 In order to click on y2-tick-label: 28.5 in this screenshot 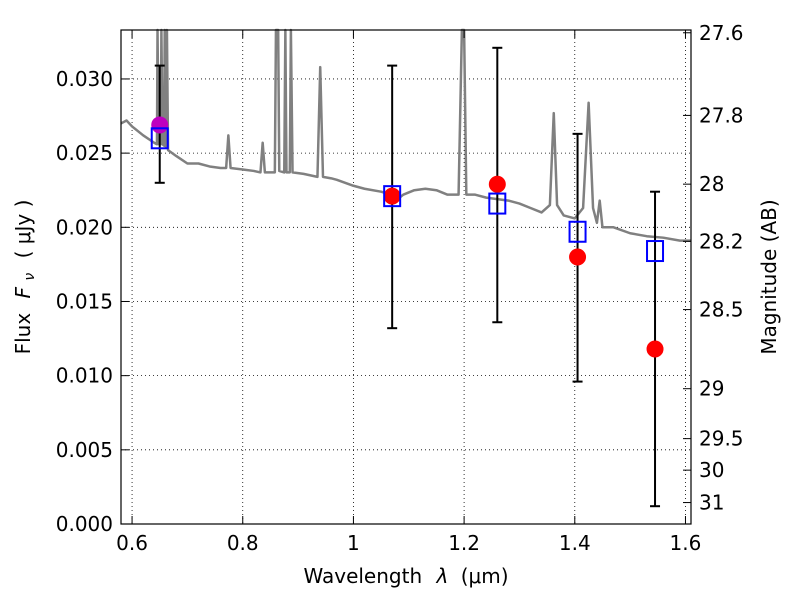, I will do `click(721, 310)`.